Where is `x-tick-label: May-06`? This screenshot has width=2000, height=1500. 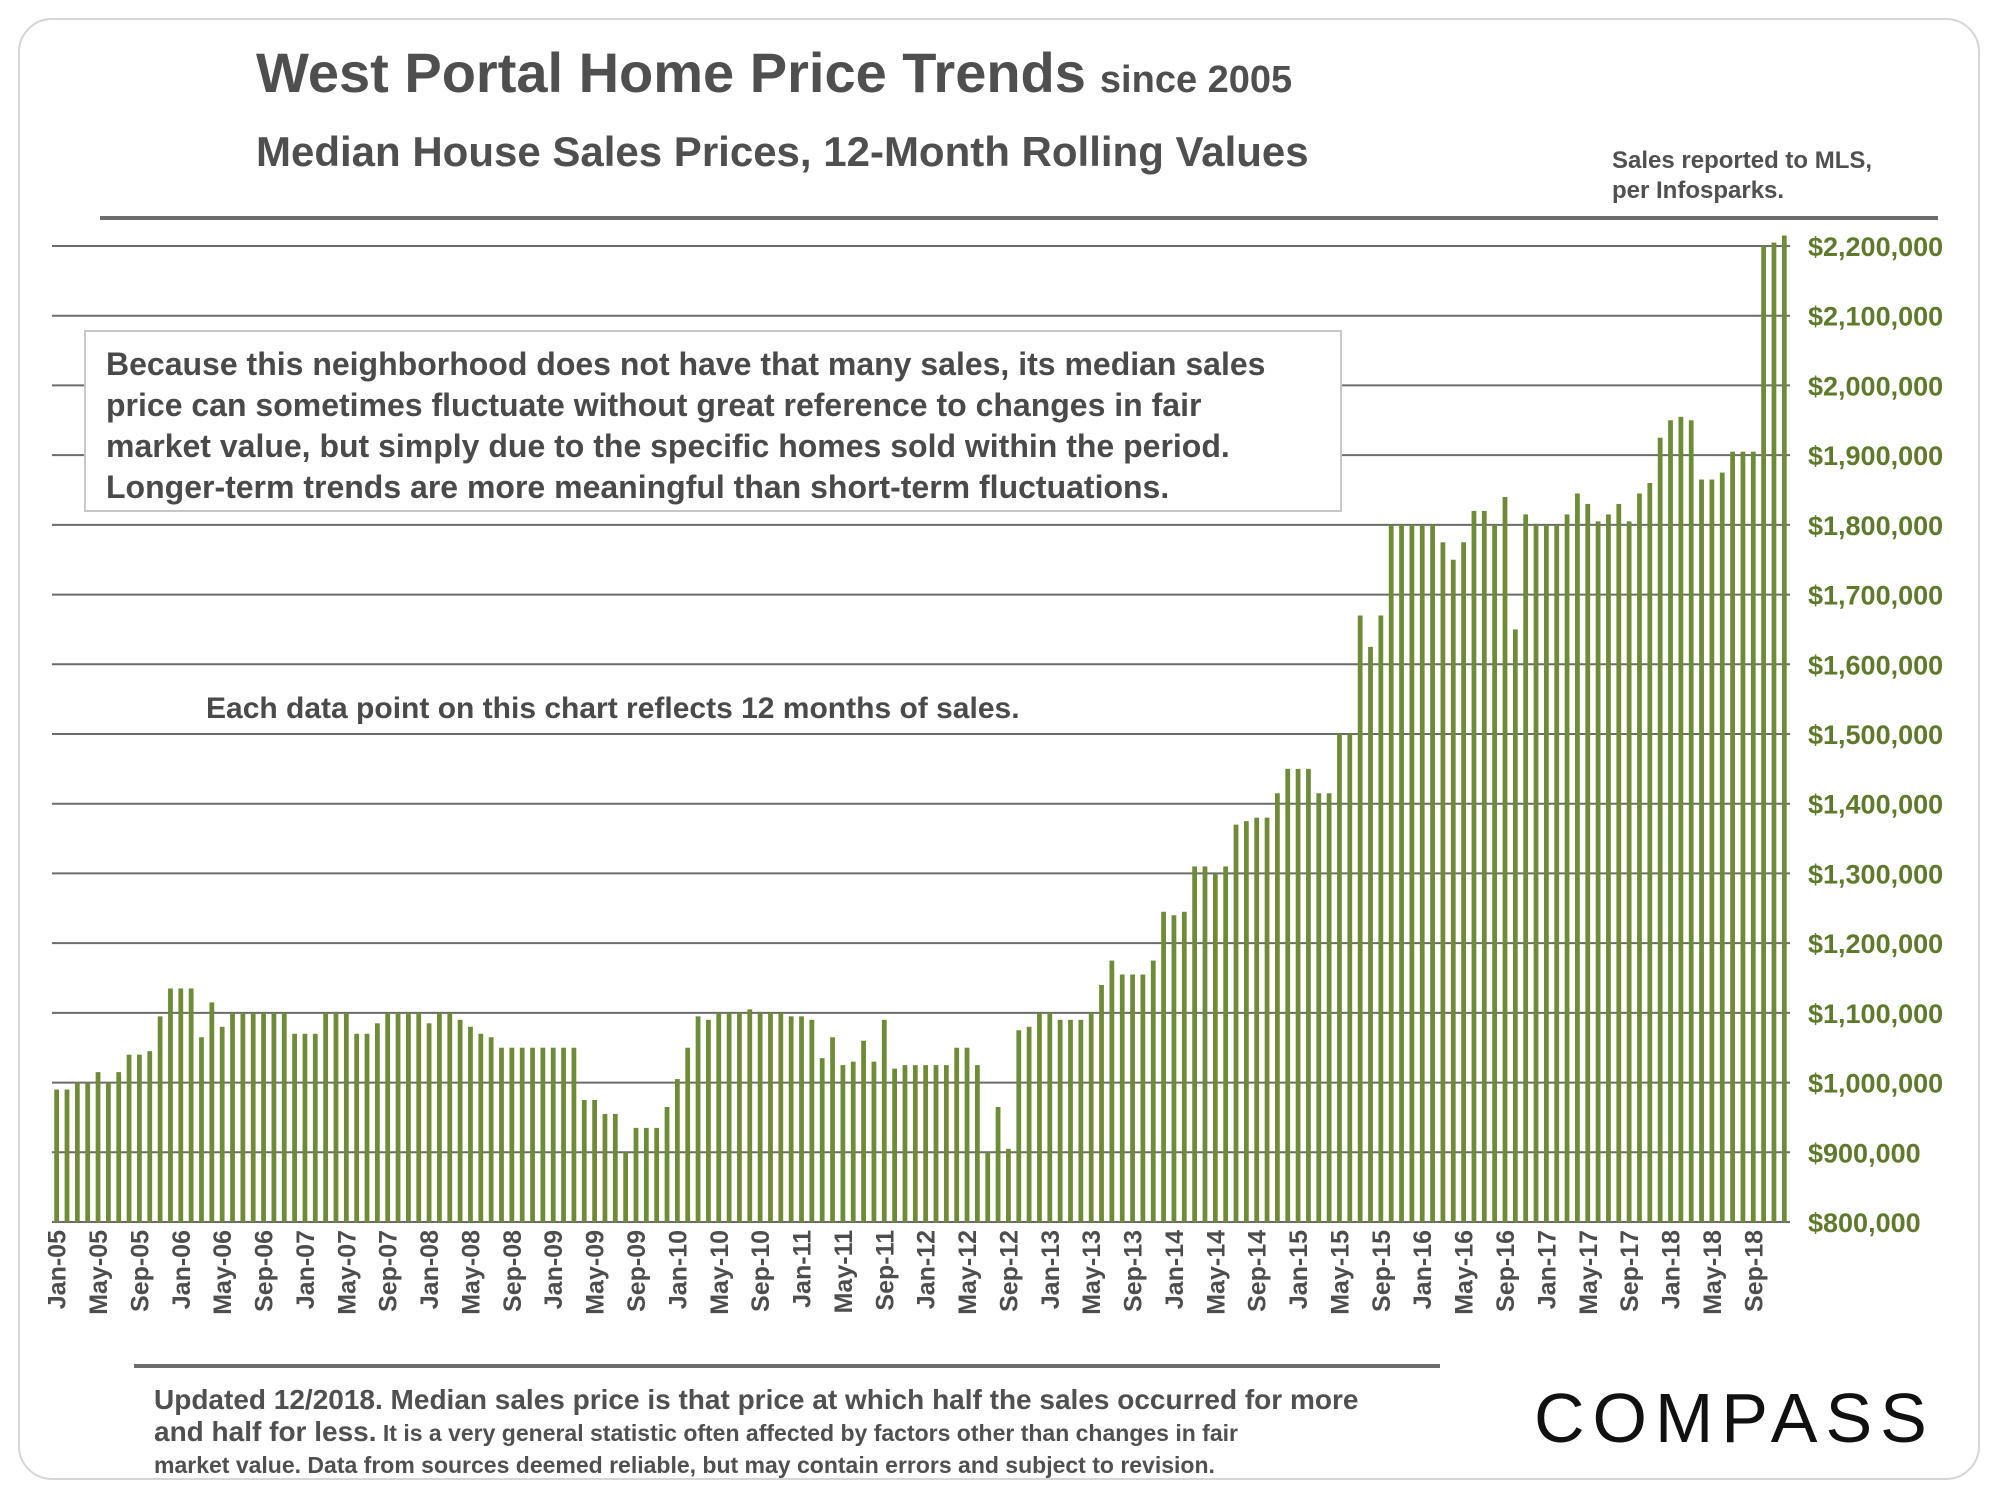
x-tick-label: May-06 is located at coordinates (223, 1272).